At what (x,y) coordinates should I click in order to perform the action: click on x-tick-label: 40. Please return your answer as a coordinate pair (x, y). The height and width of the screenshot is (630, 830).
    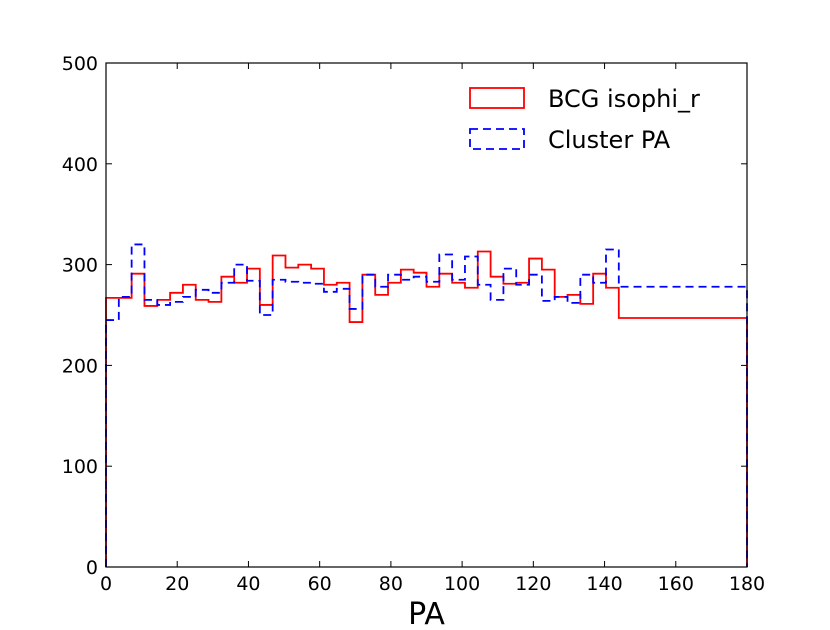
    Looking at the image, I should click on (248, 584).